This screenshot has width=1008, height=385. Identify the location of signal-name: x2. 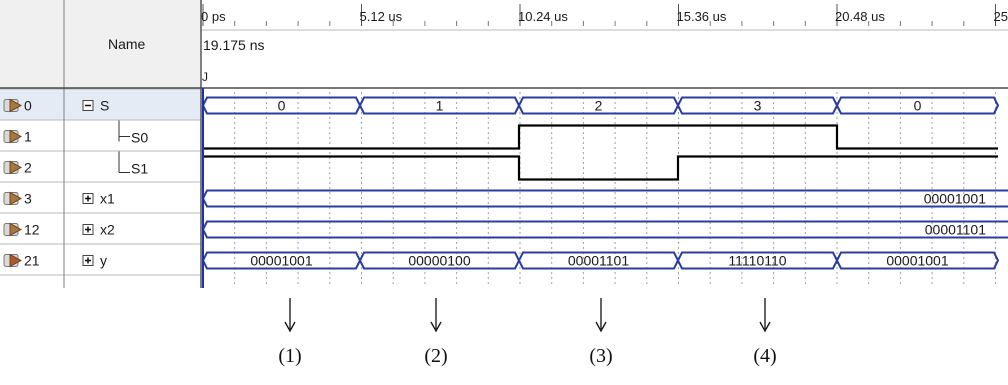
(107, 230).